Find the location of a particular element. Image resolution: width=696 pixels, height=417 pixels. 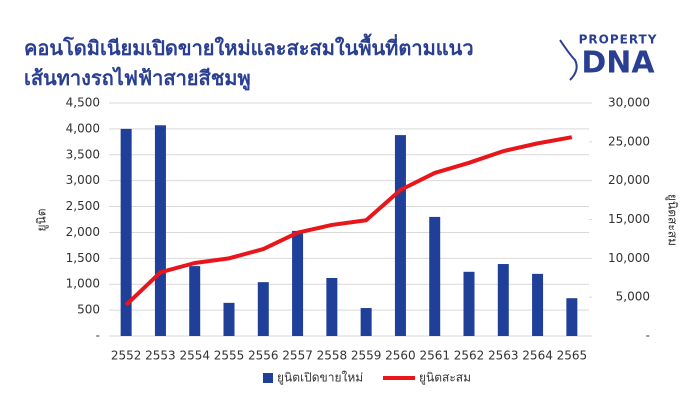

x-tick-label: 2558 is located at coordinates (332, 356).